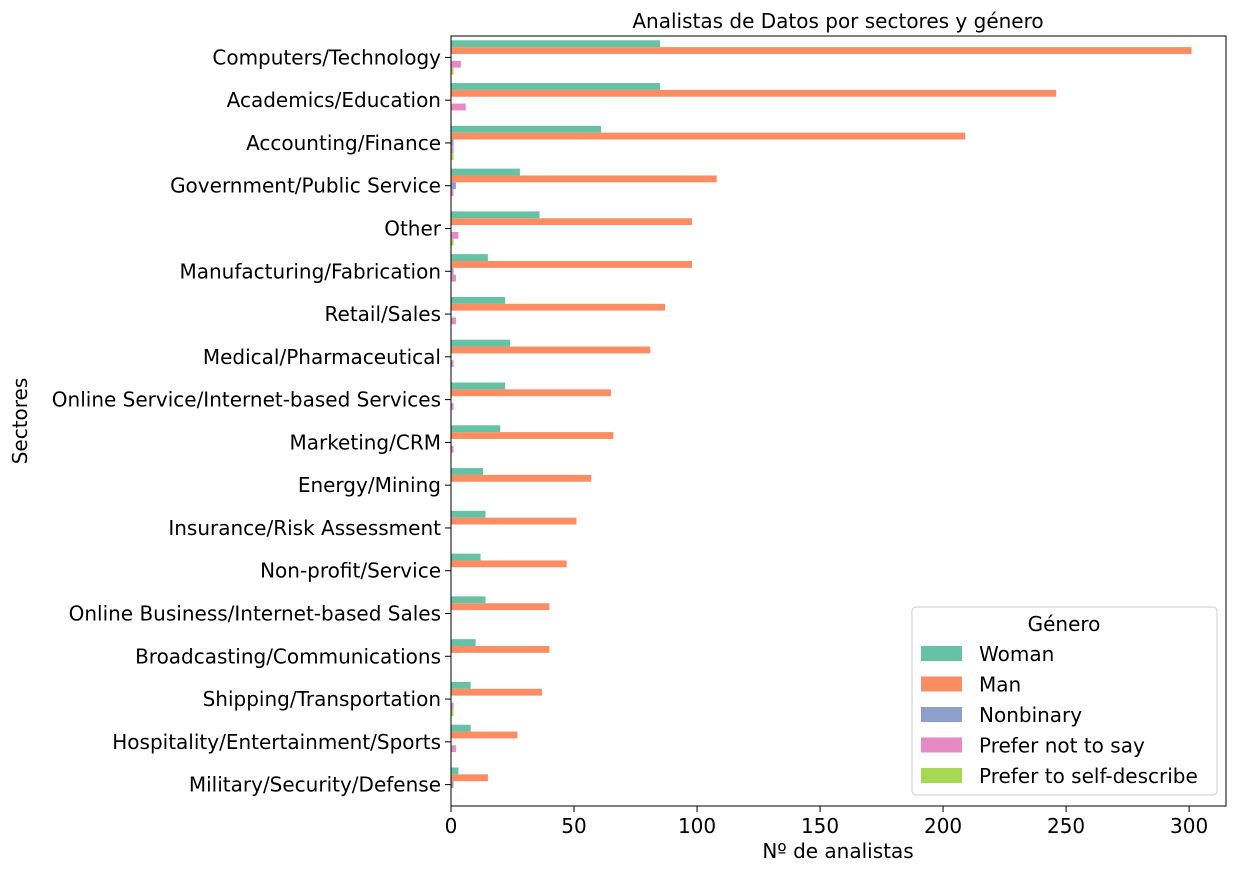 The image size is (1236, 871). Describe the element at coordinates (255, 614) in the screenshot. I see `y-tick-label: Online Business/Internet-based Sales` at that location.